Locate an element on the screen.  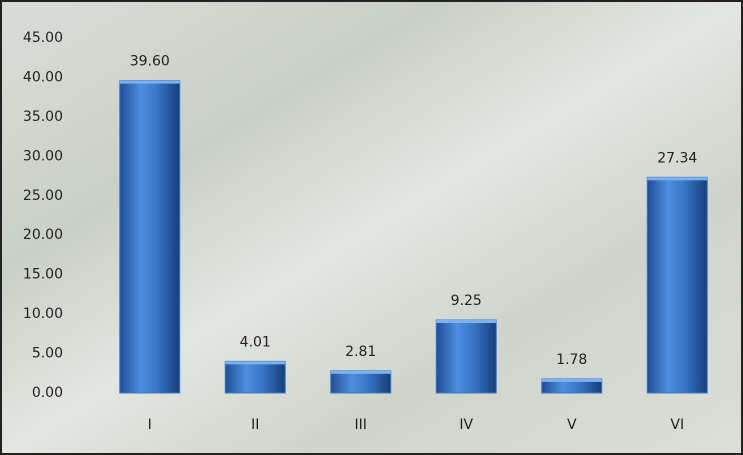
y-tick-label: 5.00 is located at coordinates (47, 354).